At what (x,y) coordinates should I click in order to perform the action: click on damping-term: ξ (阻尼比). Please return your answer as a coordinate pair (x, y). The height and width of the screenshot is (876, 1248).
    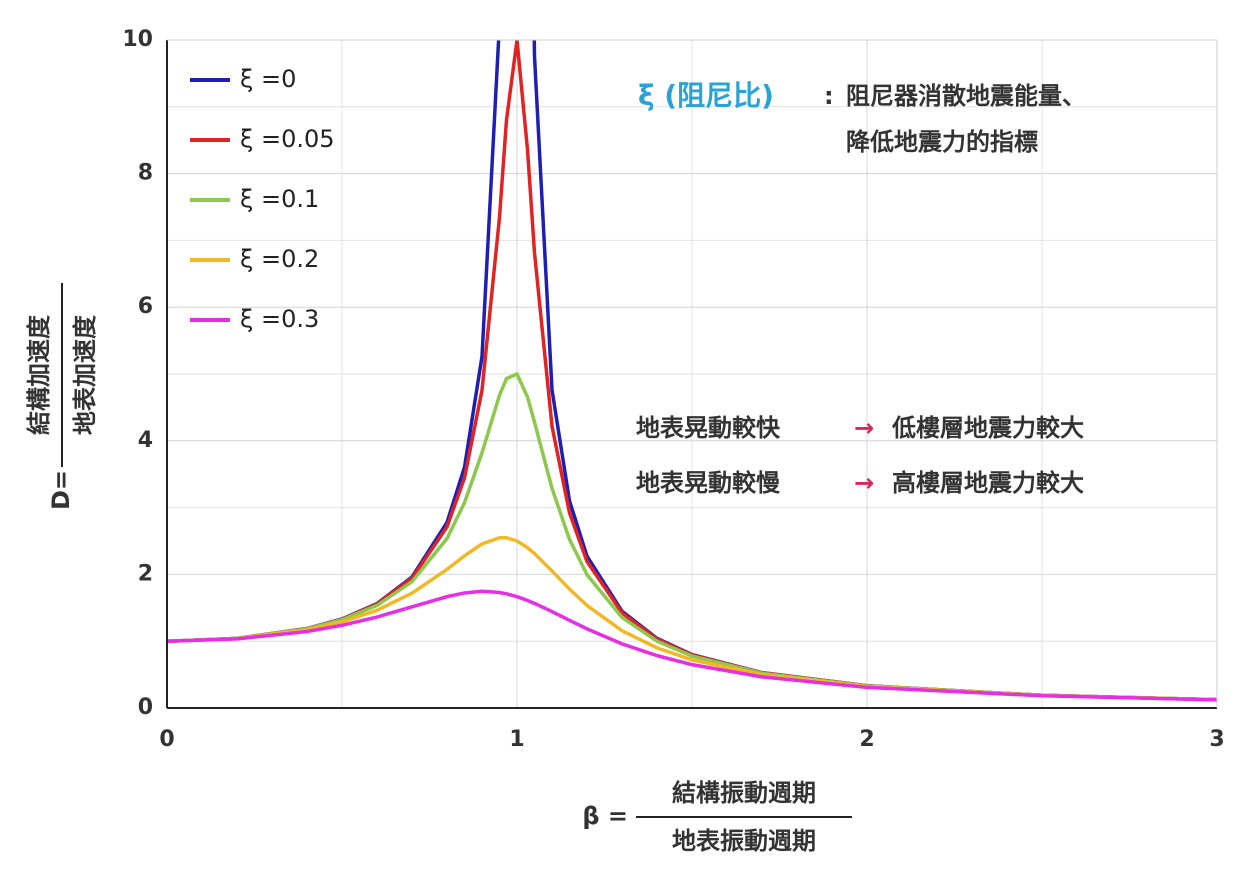
    Looking at the image, I should click on (706, 95).